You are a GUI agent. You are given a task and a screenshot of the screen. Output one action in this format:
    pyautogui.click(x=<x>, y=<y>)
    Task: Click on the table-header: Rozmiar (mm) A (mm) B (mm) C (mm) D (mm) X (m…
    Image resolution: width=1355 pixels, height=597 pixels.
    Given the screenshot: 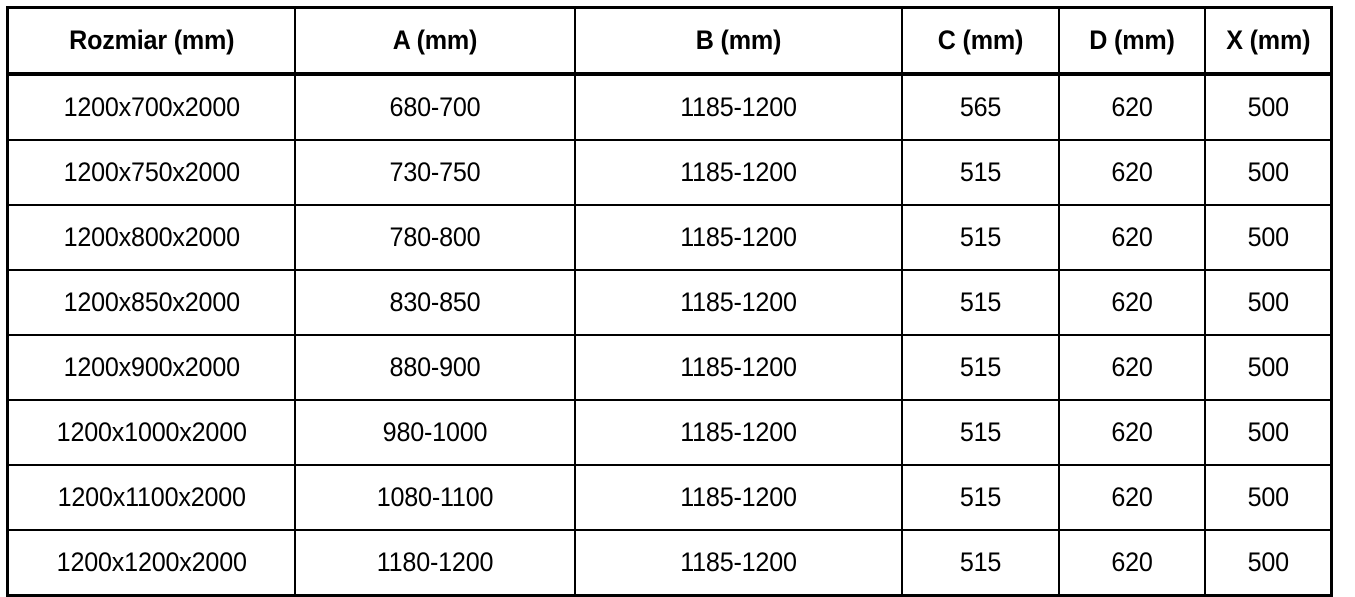 What is the action you would take?
    pyautogui.click(x=670, y=41)
    